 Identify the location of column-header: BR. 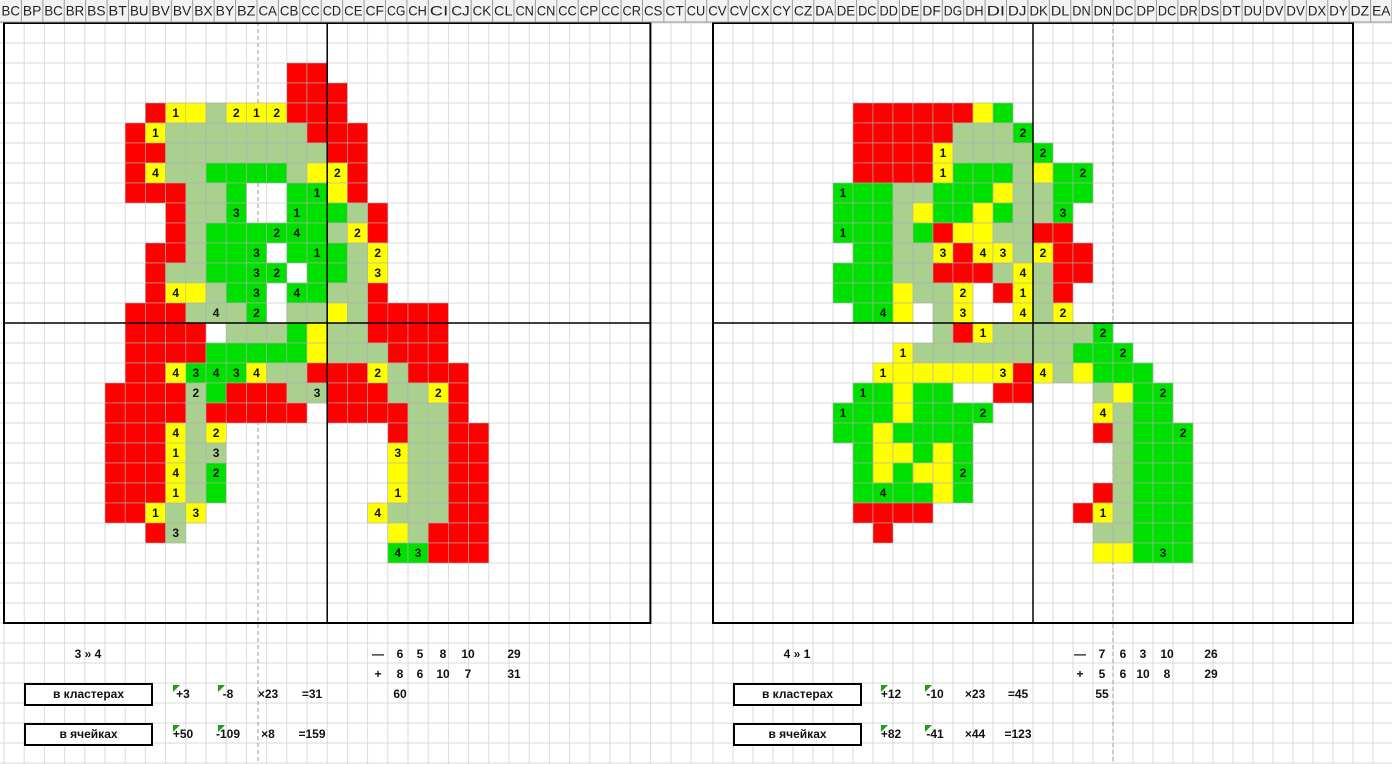
(75, 11).